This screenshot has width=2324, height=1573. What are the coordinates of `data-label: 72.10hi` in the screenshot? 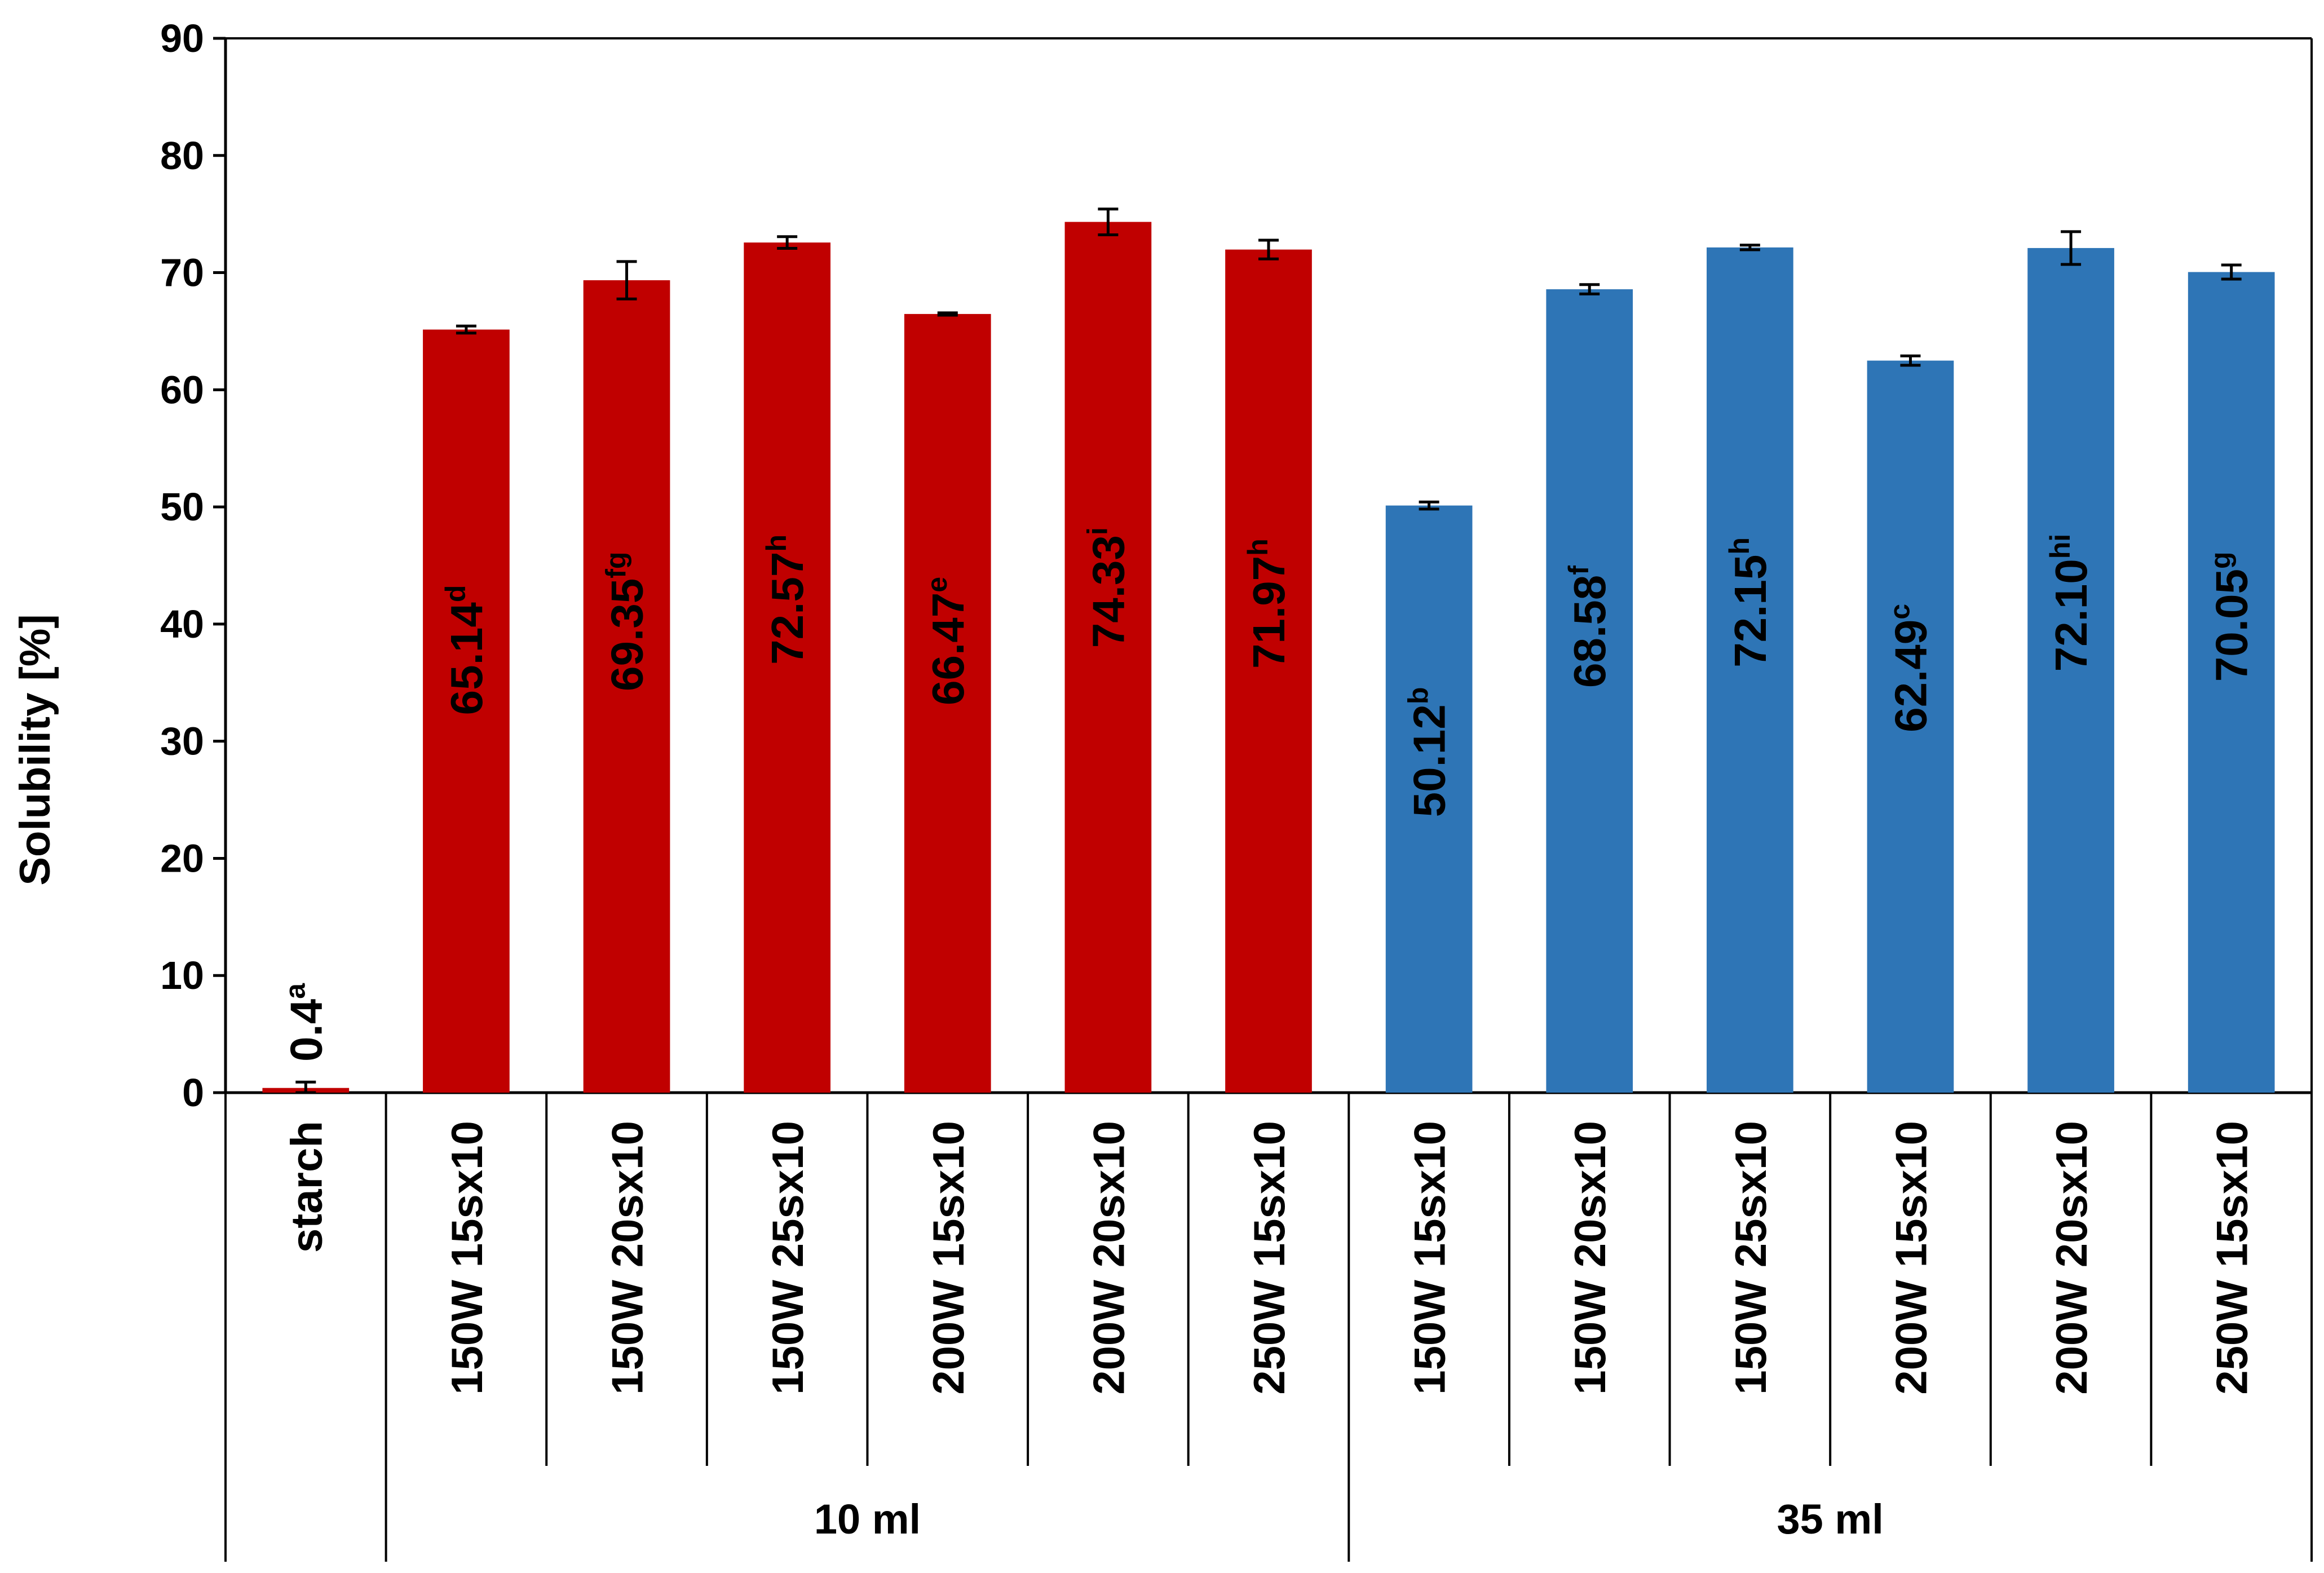 It's located at (2070, 603).